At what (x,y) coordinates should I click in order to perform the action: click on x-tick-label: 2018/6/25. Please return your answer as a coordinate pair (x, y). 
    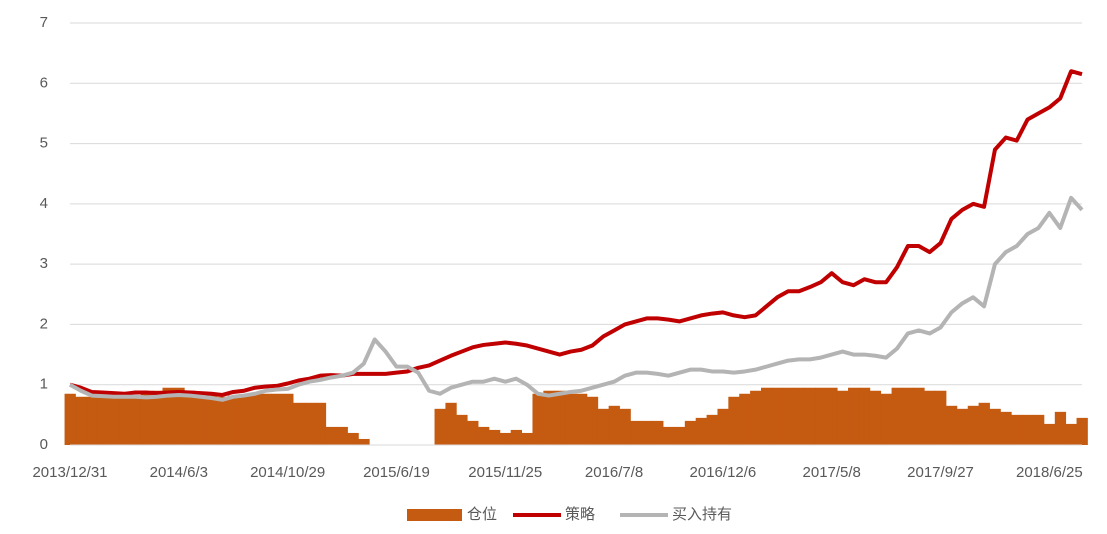
    Looking at the image, I should click on (1049, 472).